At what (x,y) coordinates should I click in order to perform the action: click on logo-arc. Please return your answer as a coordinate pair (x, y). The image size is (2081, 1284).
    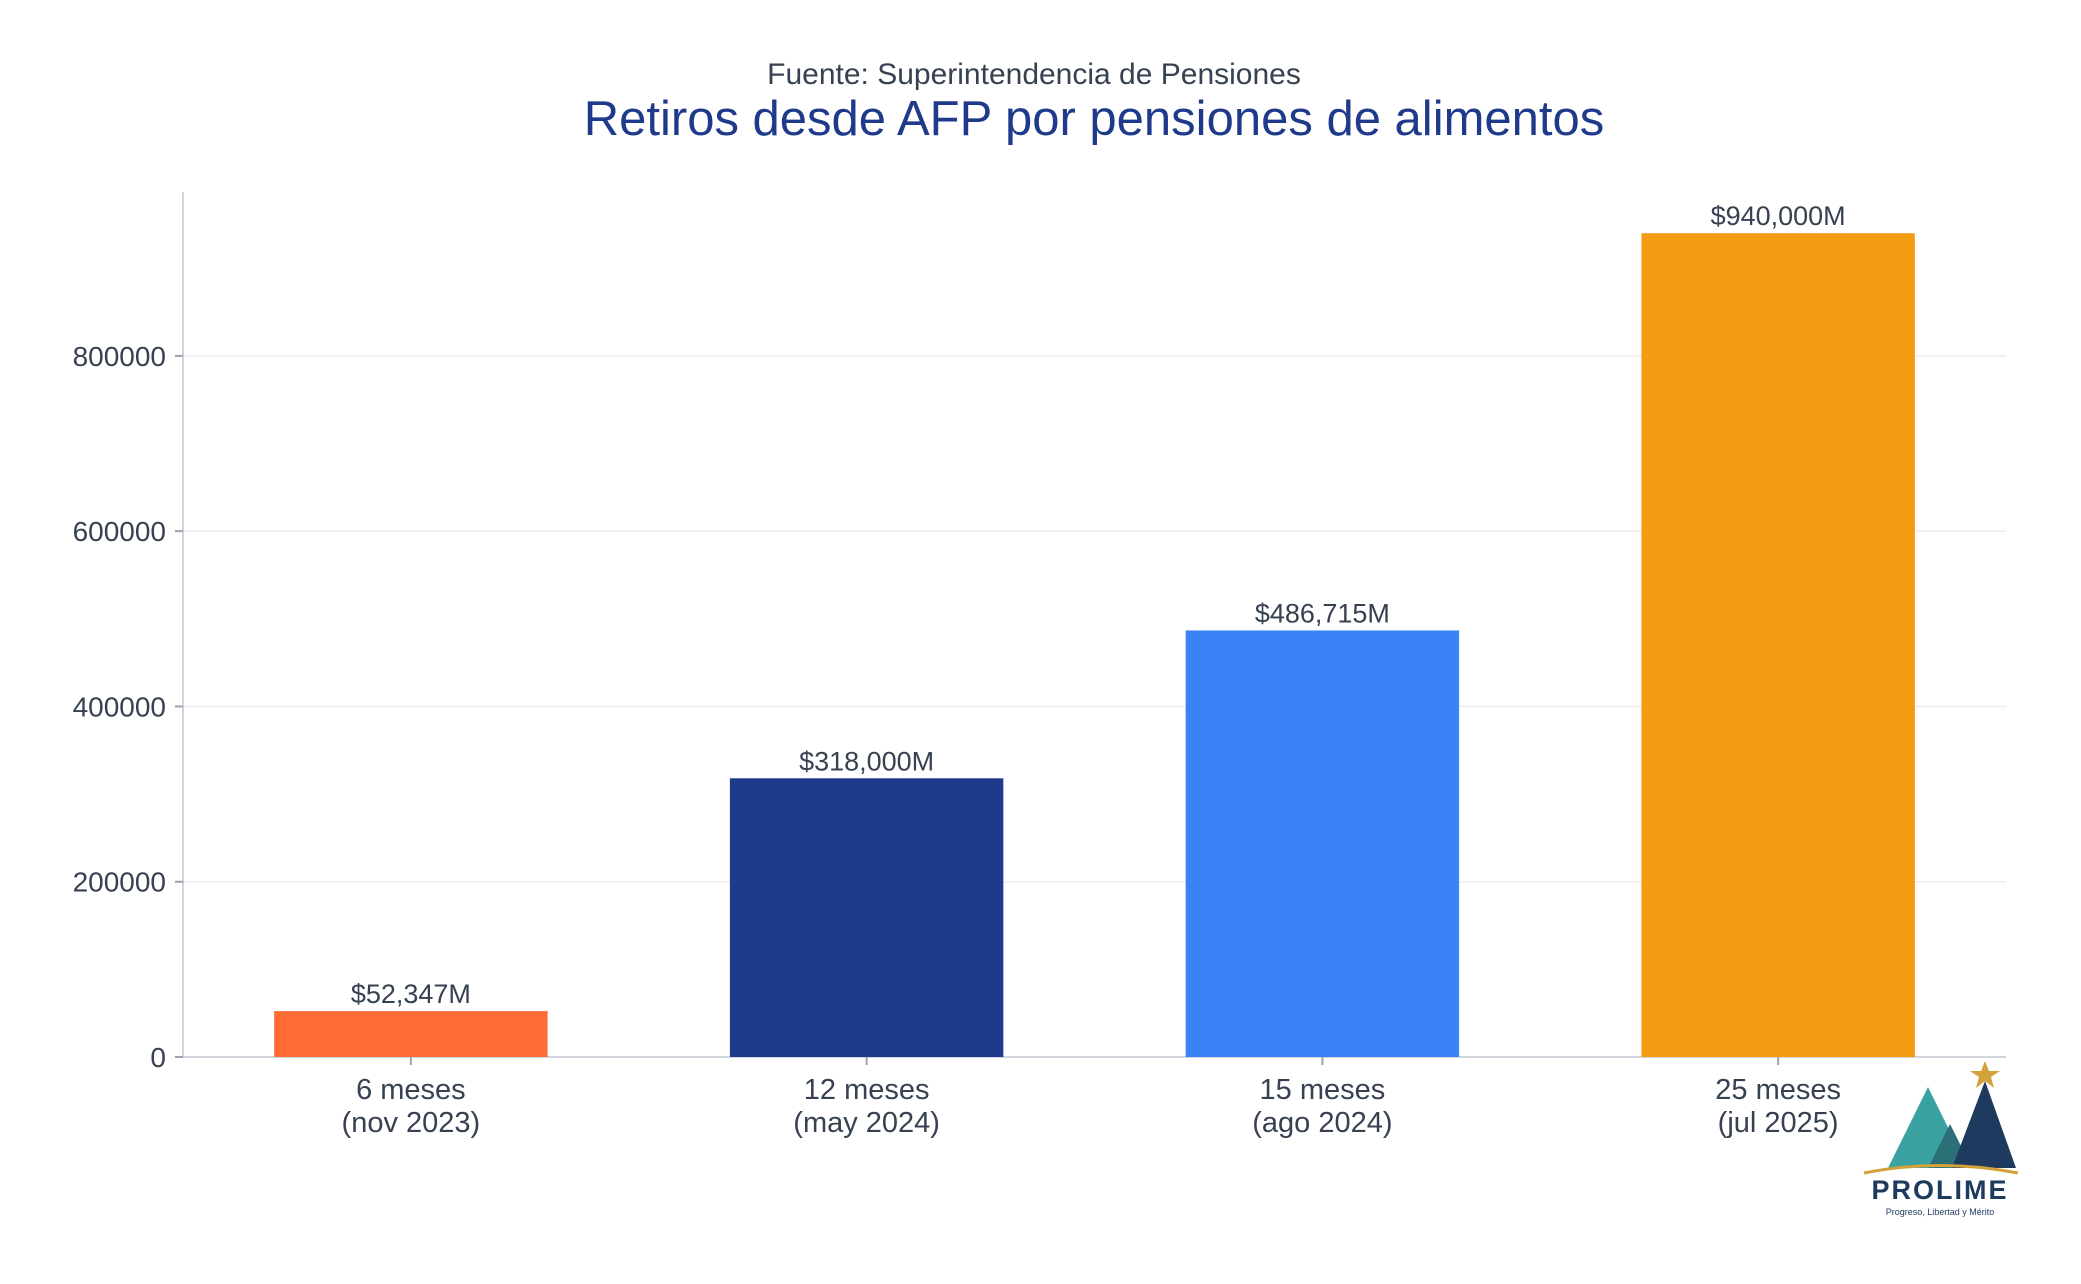
    Looking at the image, I should click on (1941, 1169).